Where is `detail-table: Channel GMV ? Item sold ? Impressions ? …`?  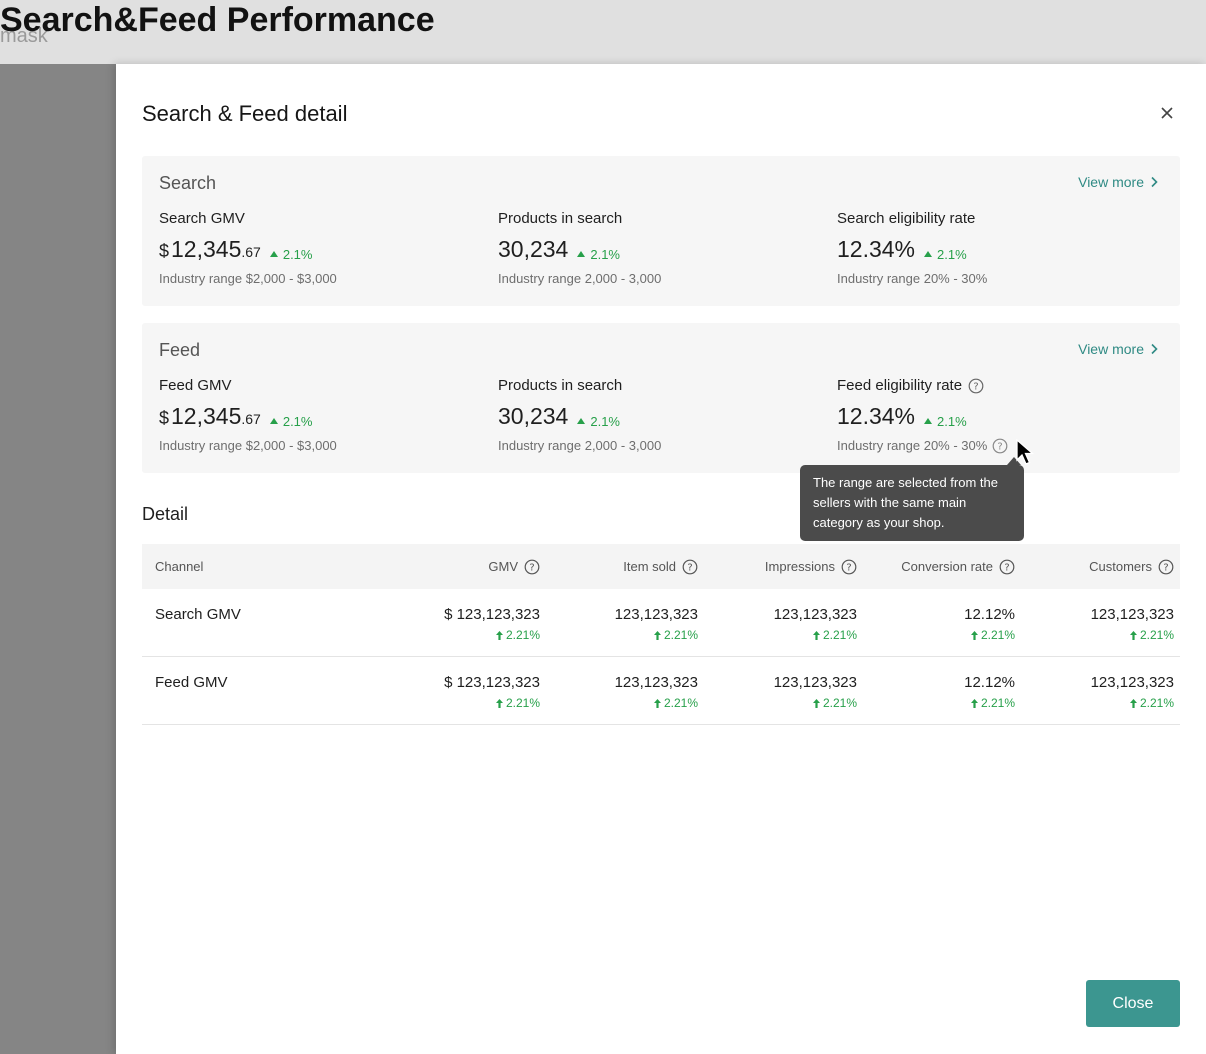
detail-table: Channel GMV ? Item sold ? Impressions ? … is located at coordinates (661, 634).